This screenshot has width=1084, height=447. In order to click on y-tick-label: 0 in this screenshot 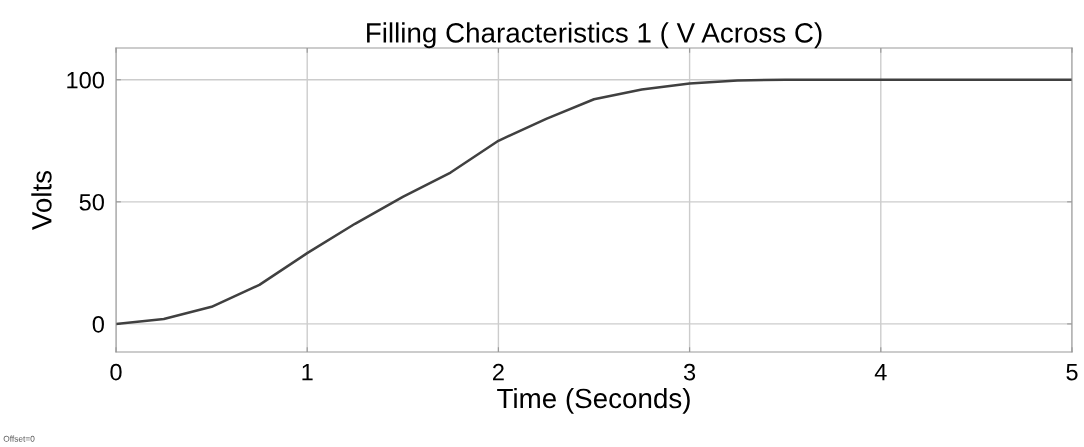, I will do `click(98, 324)`.